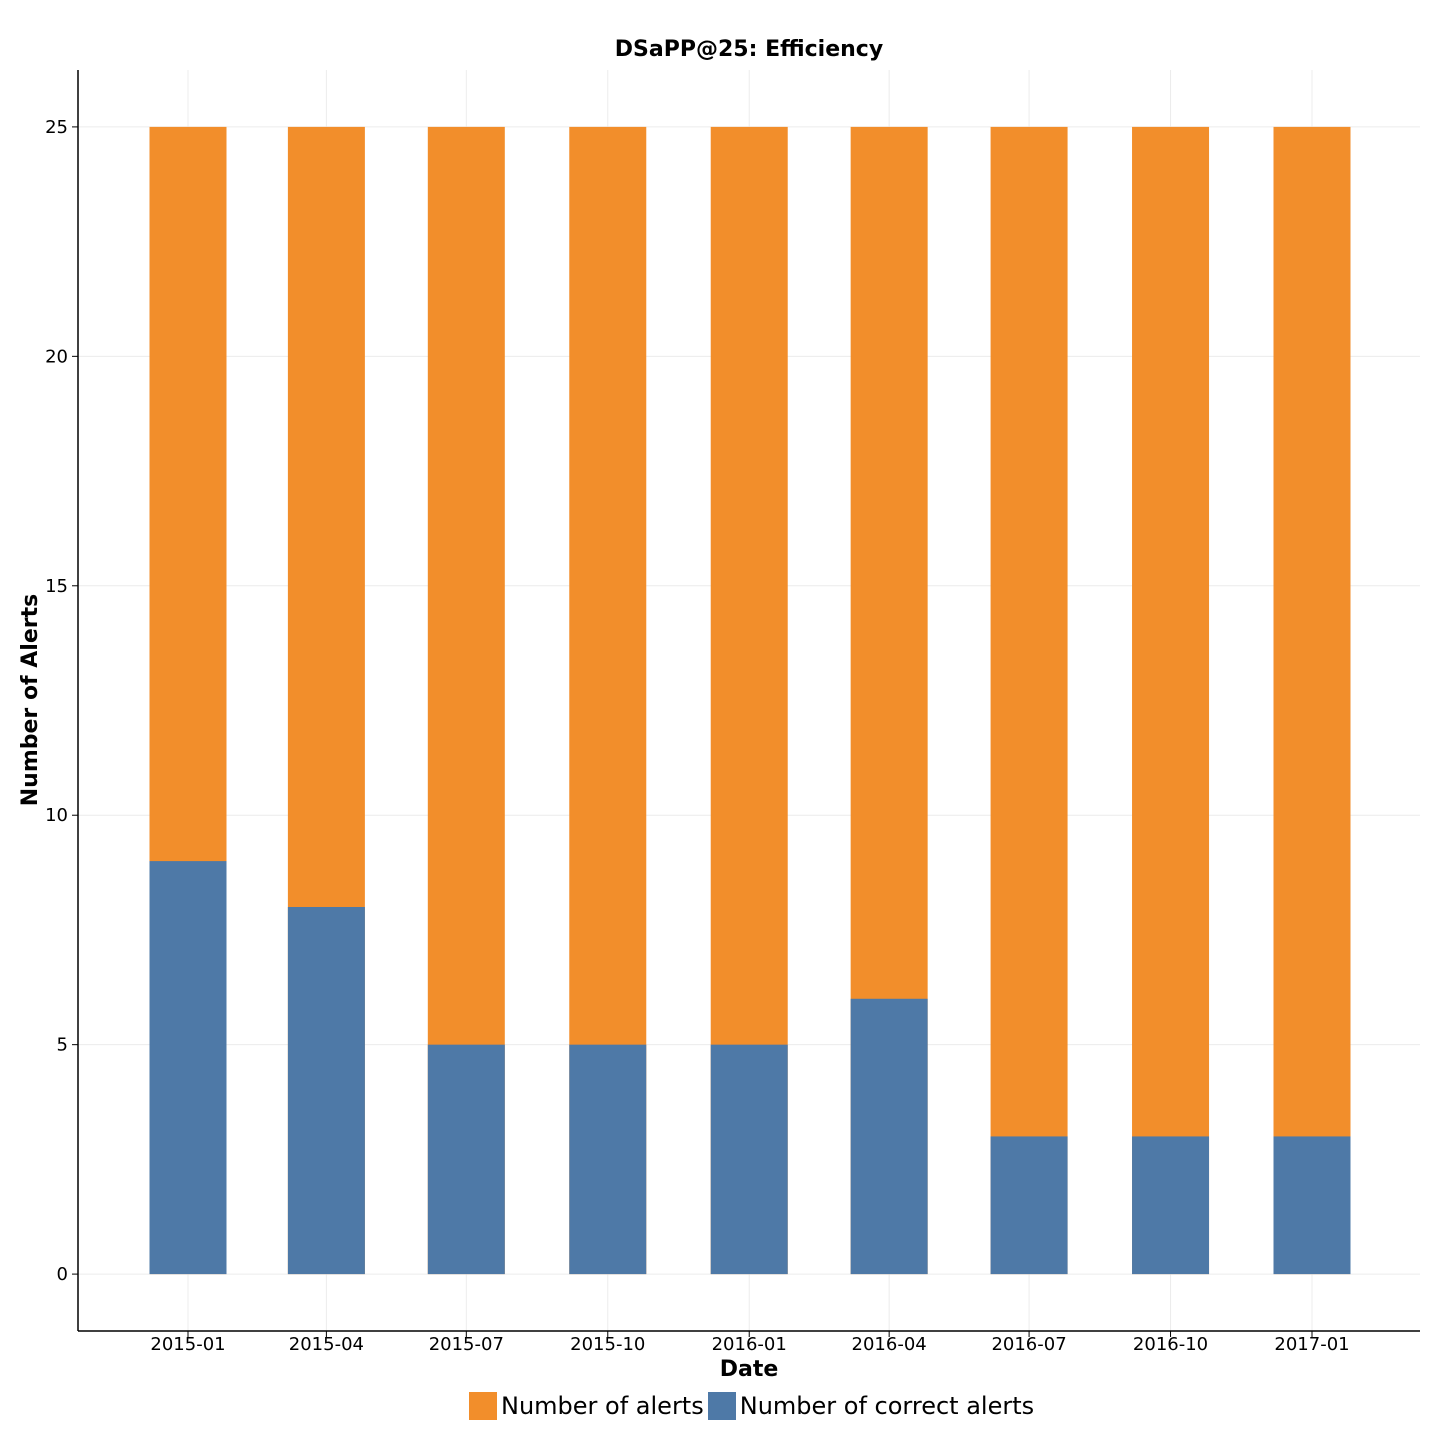 This screenshot has width=1440, height=1440. What do you see at coordinates (187, 1344) in the screenshot?
I see `x-tick-label: 2015-01` at bounding box center [187, 1344].